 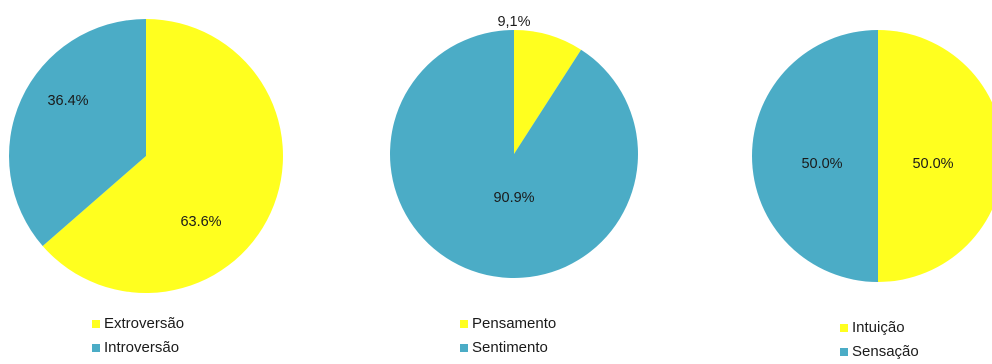 What do you see at coordinates (513, 198) in the screenshot?
I see `data-label-sentimento: 90.9%` at bounding box center [513, 198].